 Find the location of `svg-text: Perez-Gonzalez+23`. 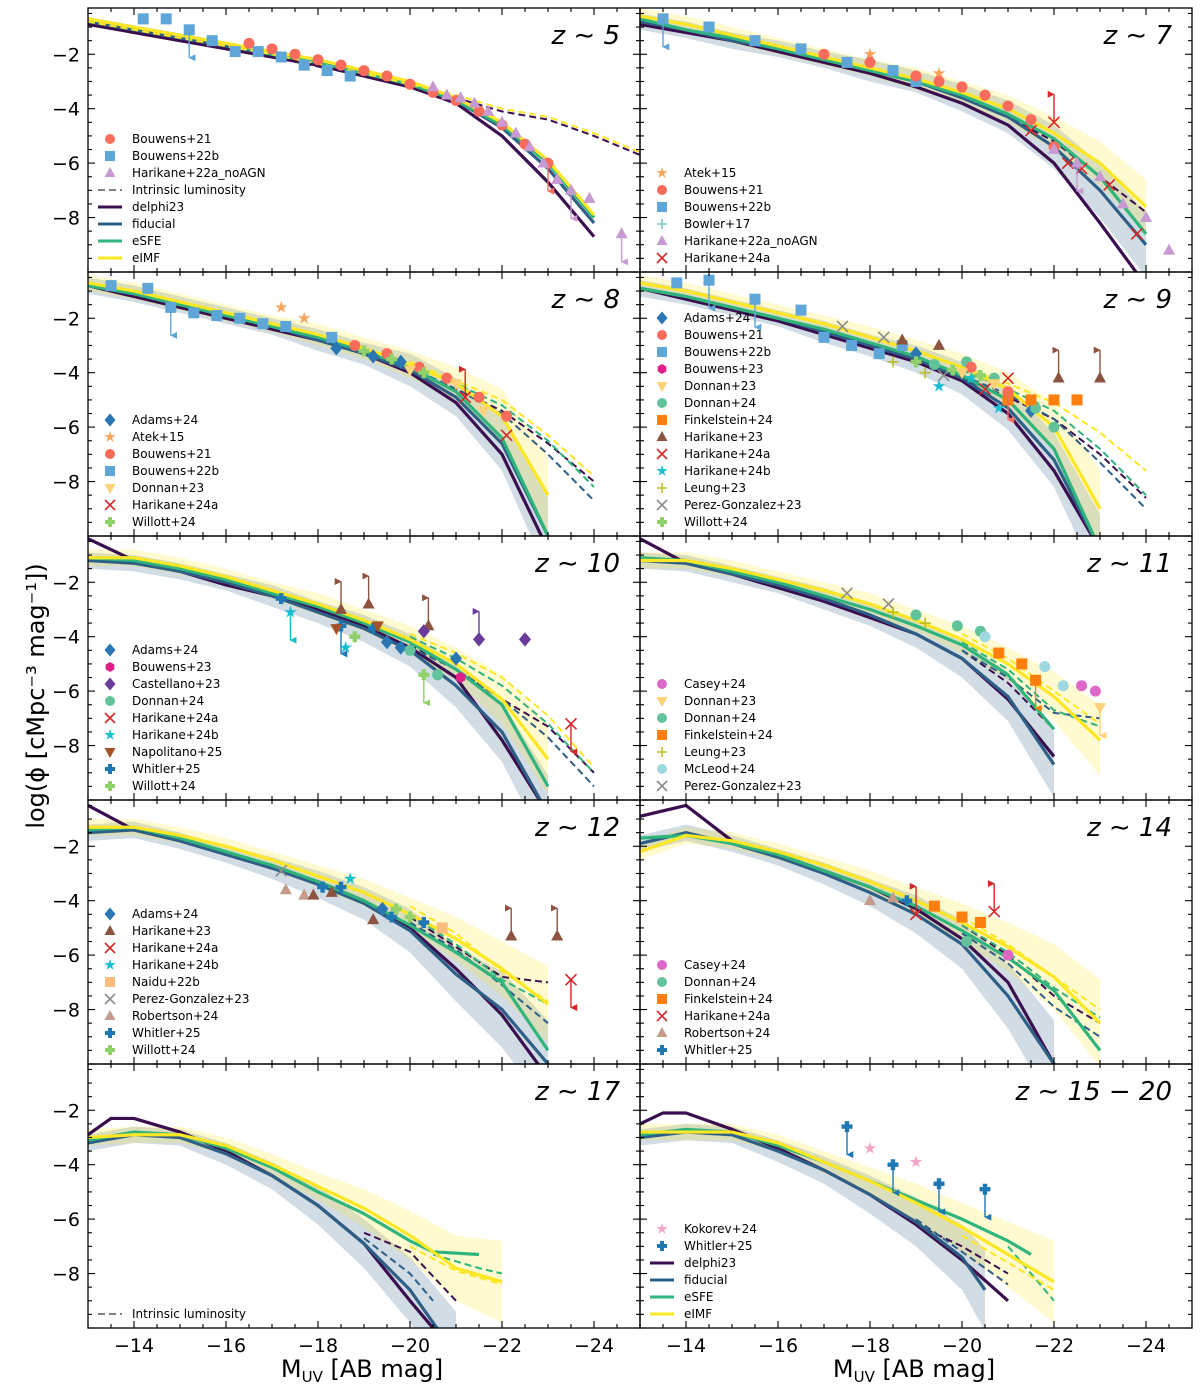

svg-text: Perez-Gonzalez+23 is located at coordinates (191, 999).